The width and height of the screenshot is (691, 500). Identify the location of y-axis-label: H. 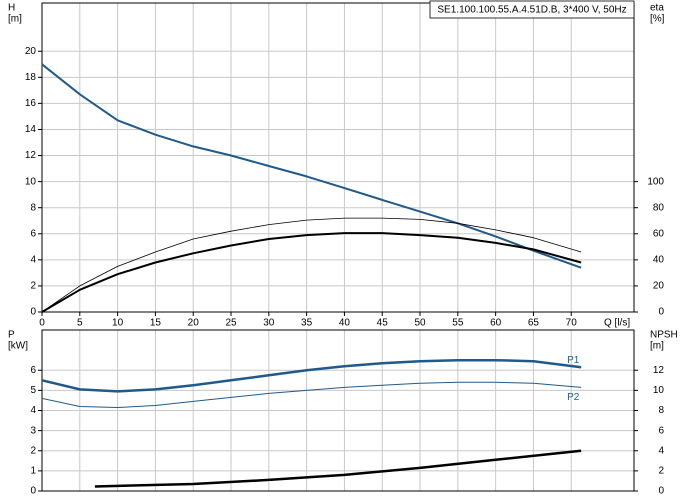
(11, 8).